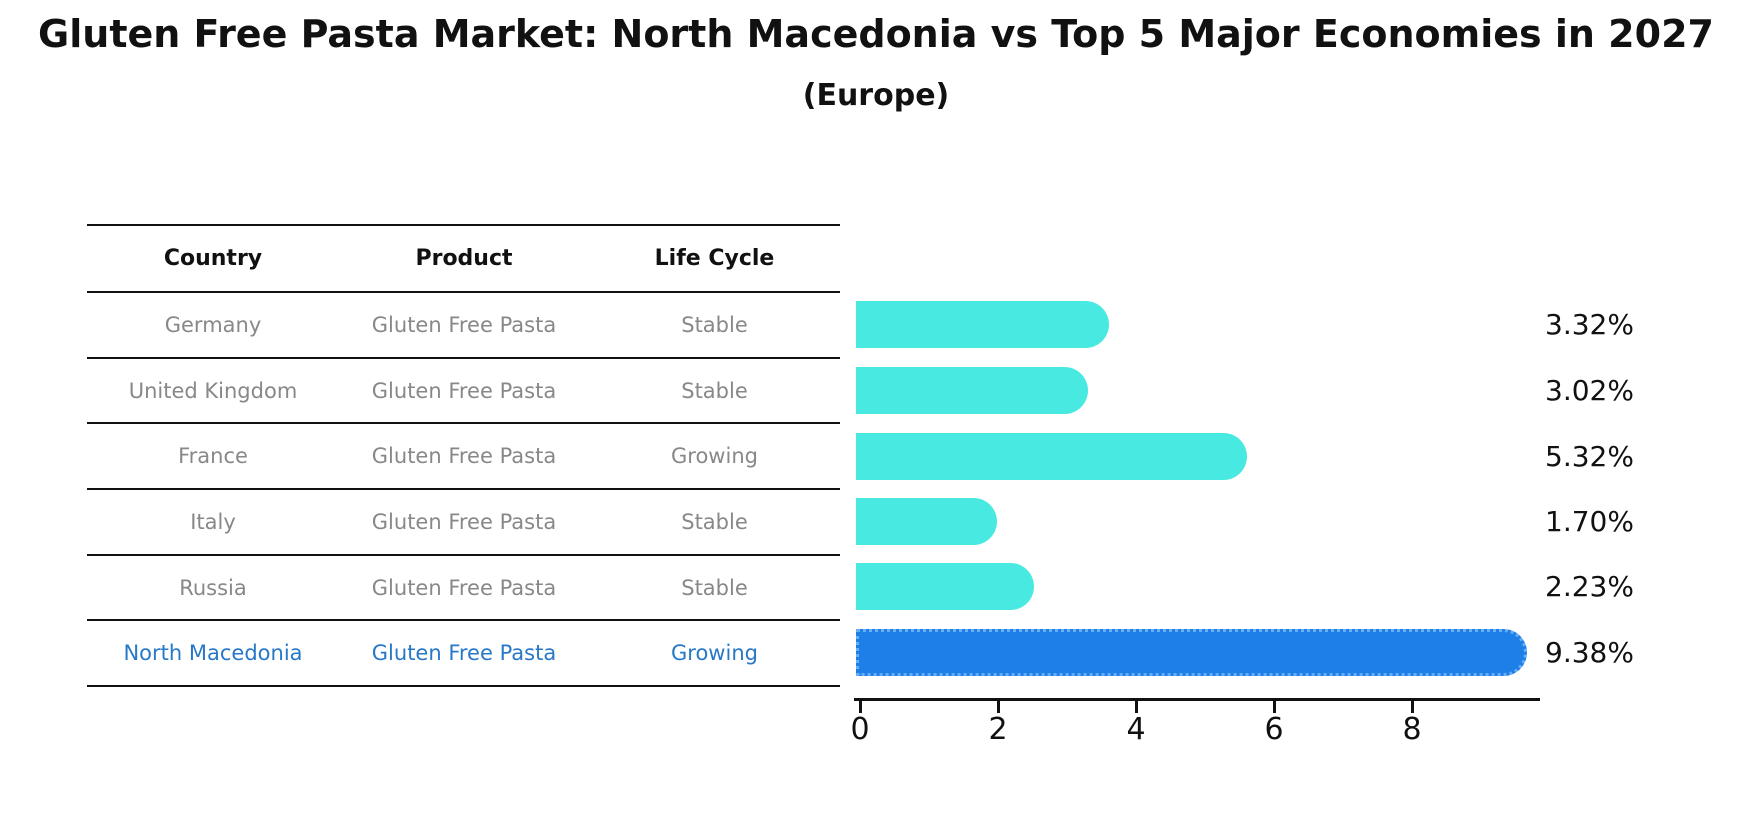 This screenshot has height=823, width=1752. What do you see at coordinates (1589, 390) in the screenshot?
I see `value-label-united-kingdom: 3.02%` at bounding box center [1589, 390].